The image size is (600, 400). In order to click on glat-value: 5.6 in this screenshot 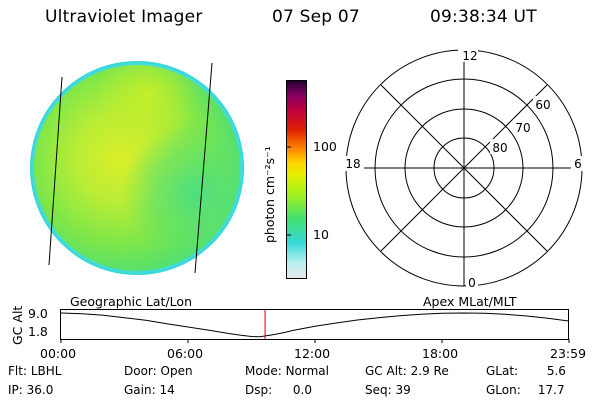, I will do `click(556, 371)`.